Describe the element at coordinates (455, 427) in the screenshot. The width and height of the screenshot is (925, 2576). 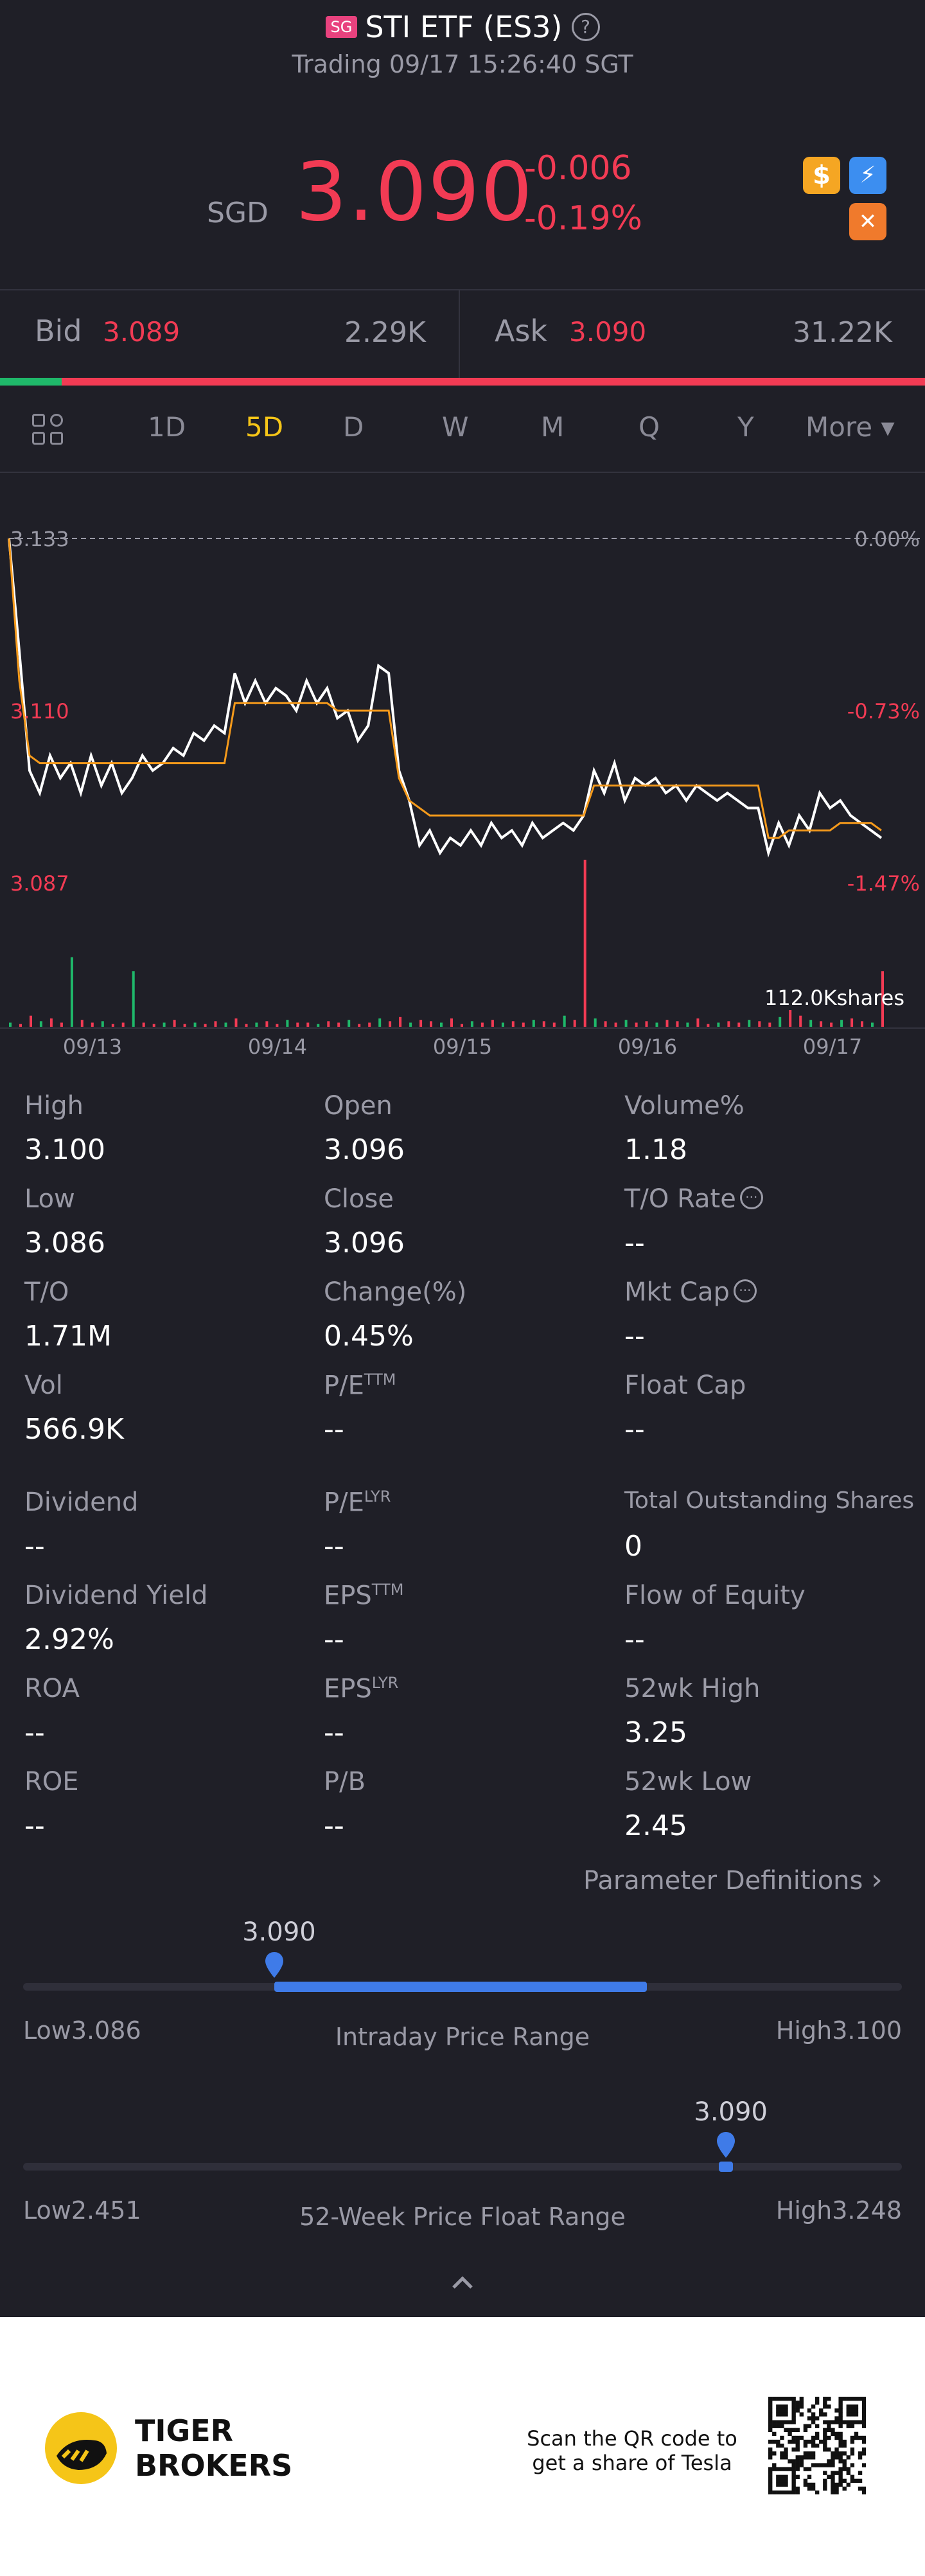
I see `tab-w: W` at that location.